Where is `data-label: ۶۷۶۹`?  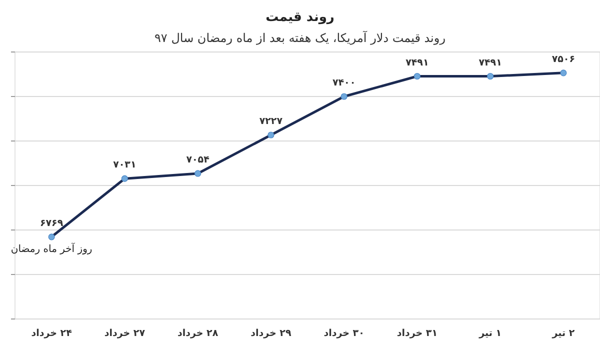
data-label: ۶۷۶۹ is located at coordinates (52, 223).